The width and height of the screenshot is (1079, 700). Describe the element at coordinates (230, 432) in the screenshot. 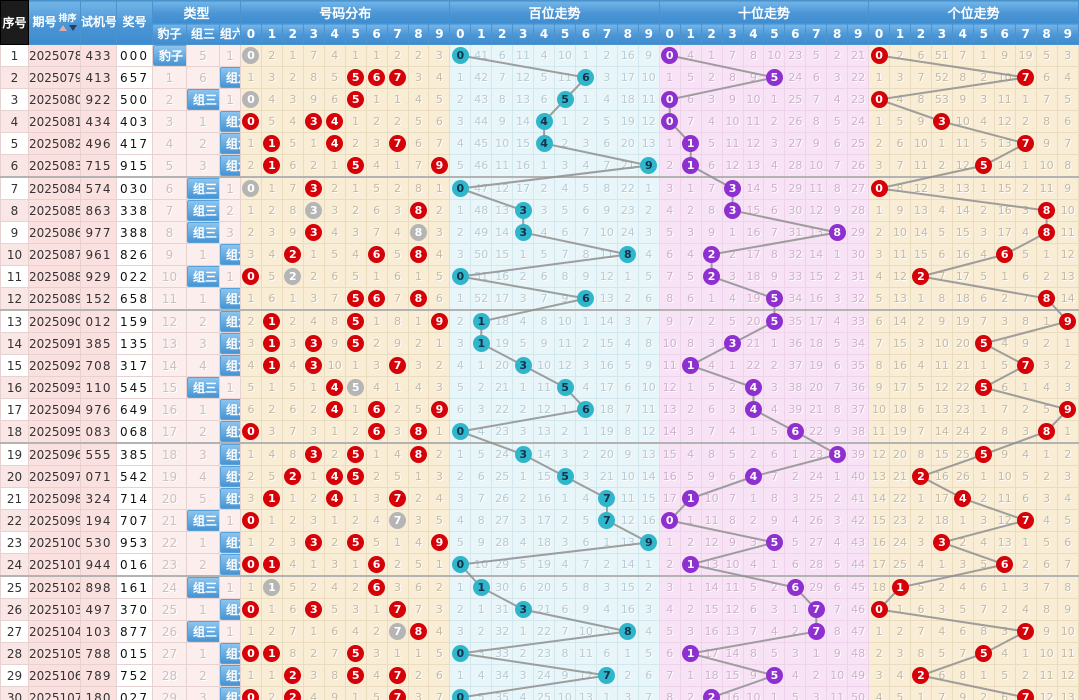

I see `type-cell: 组六` at that location.